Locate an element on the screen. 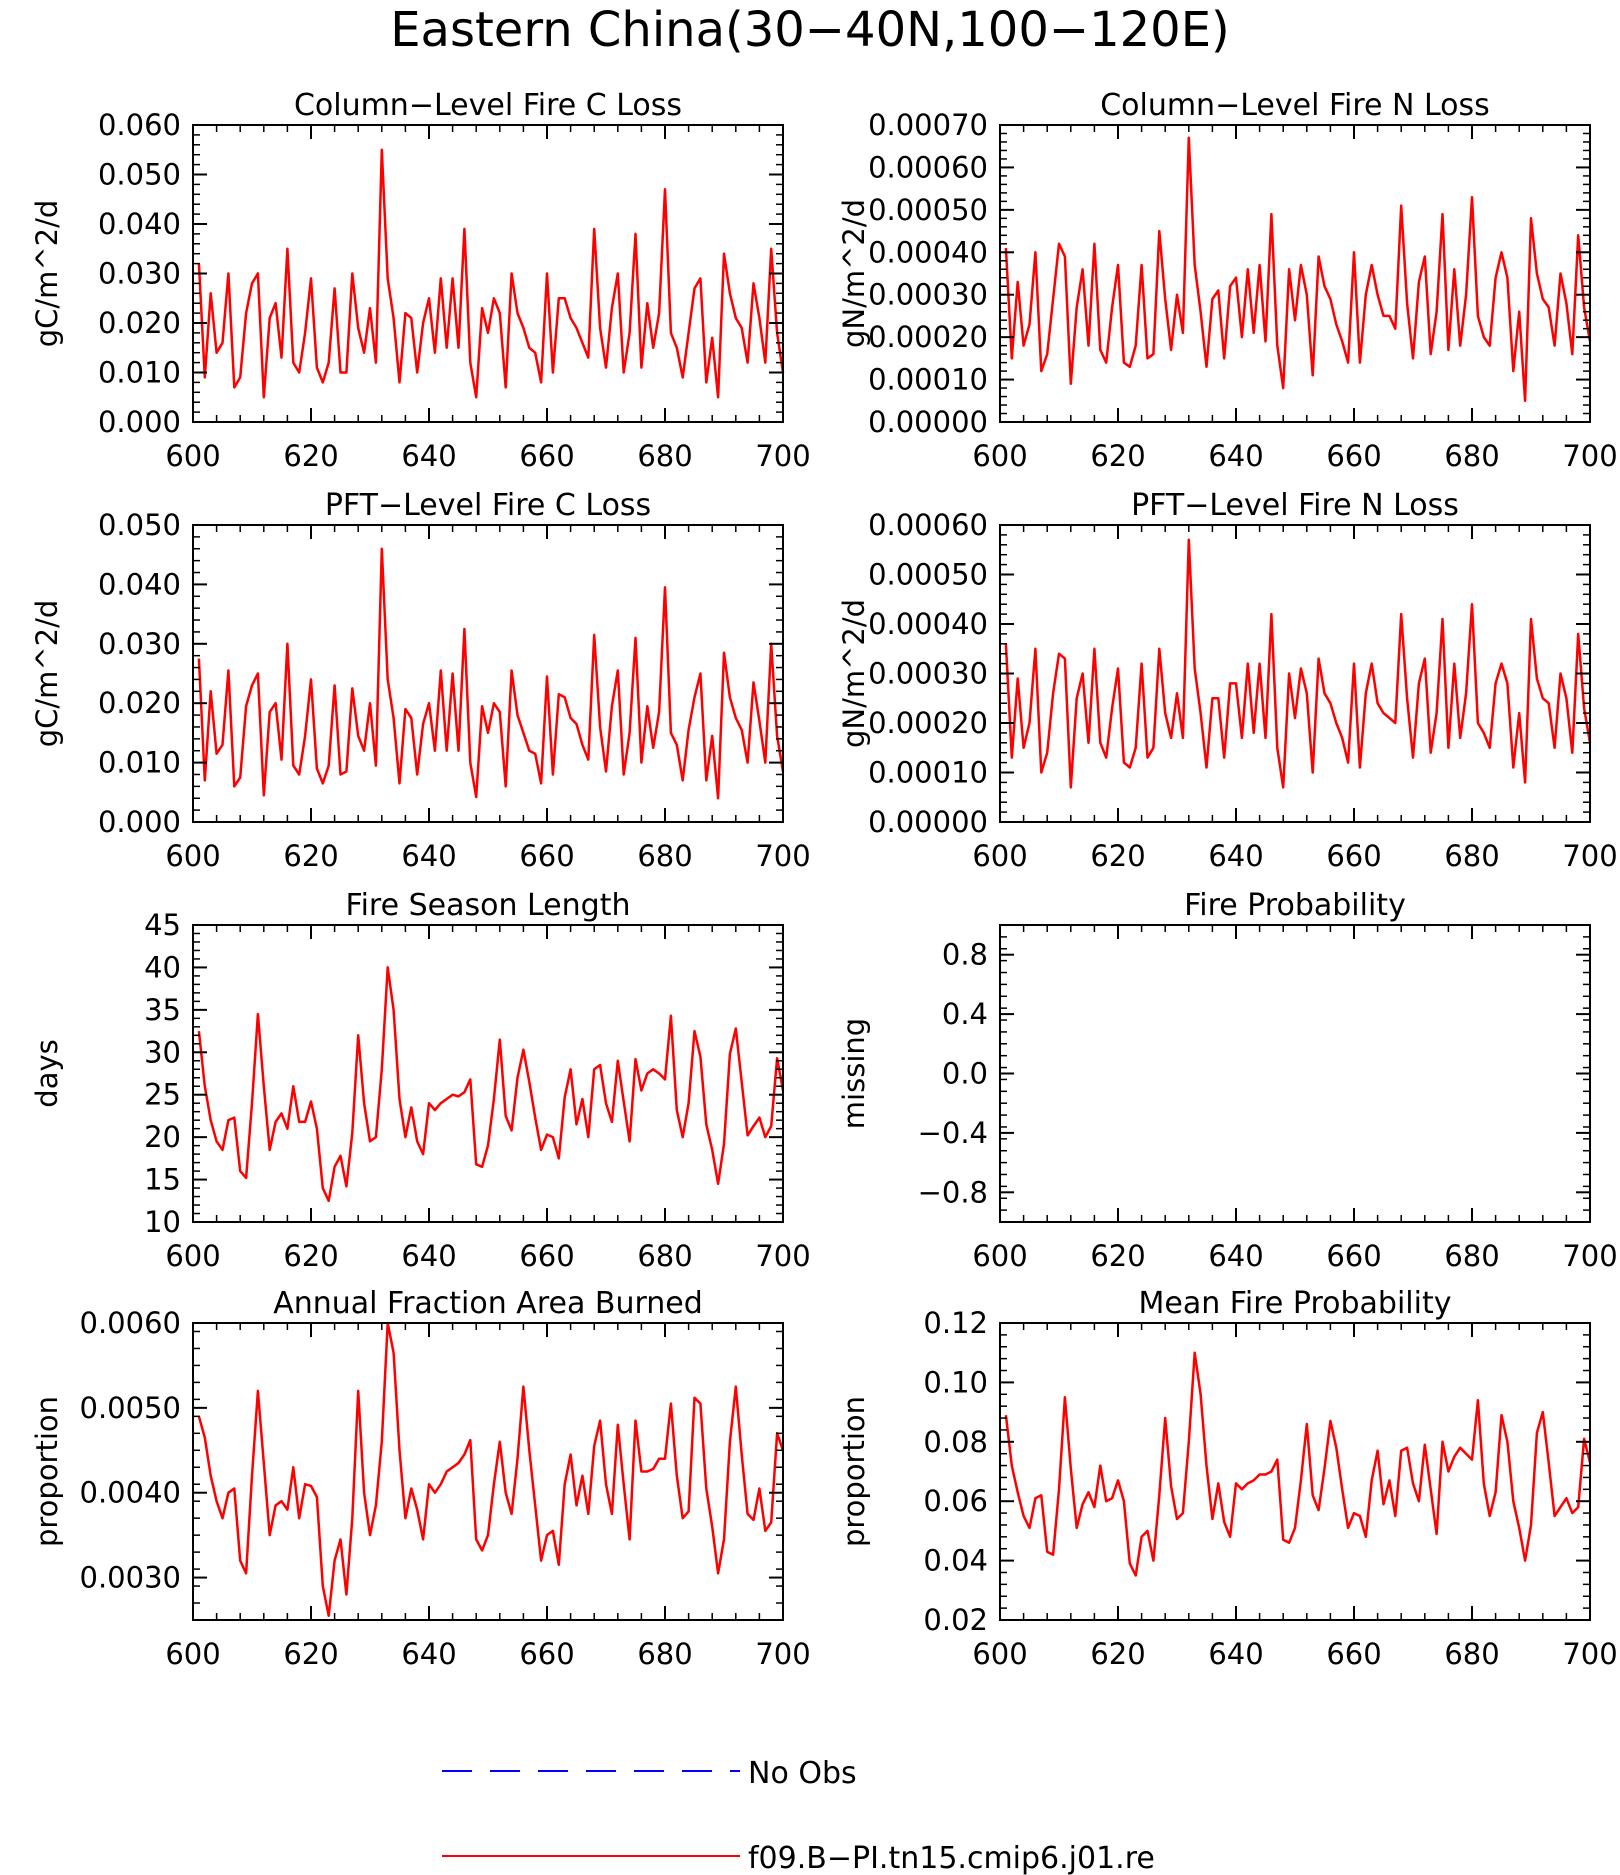  y-tick-label: 0.02 is located at coordinates (955, 1620).